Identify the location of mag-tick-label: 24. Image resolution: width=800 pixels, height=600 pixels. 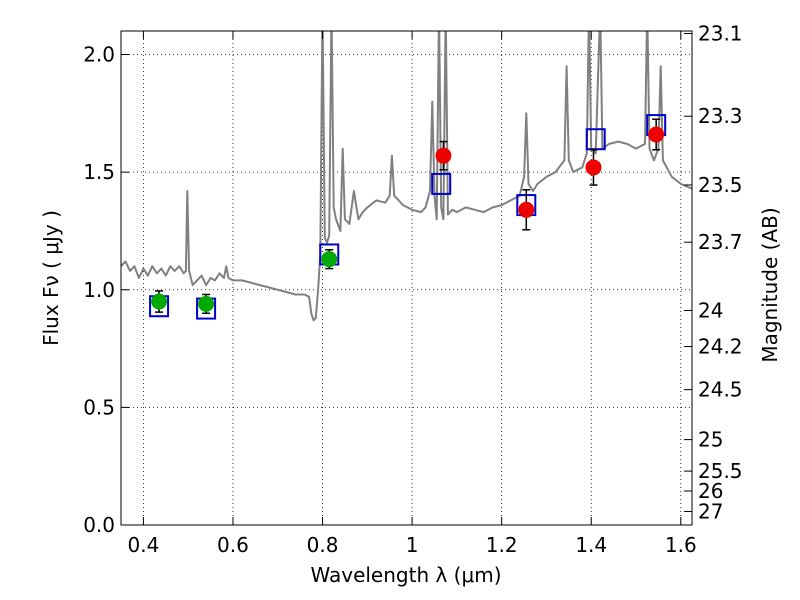
(710, 310).